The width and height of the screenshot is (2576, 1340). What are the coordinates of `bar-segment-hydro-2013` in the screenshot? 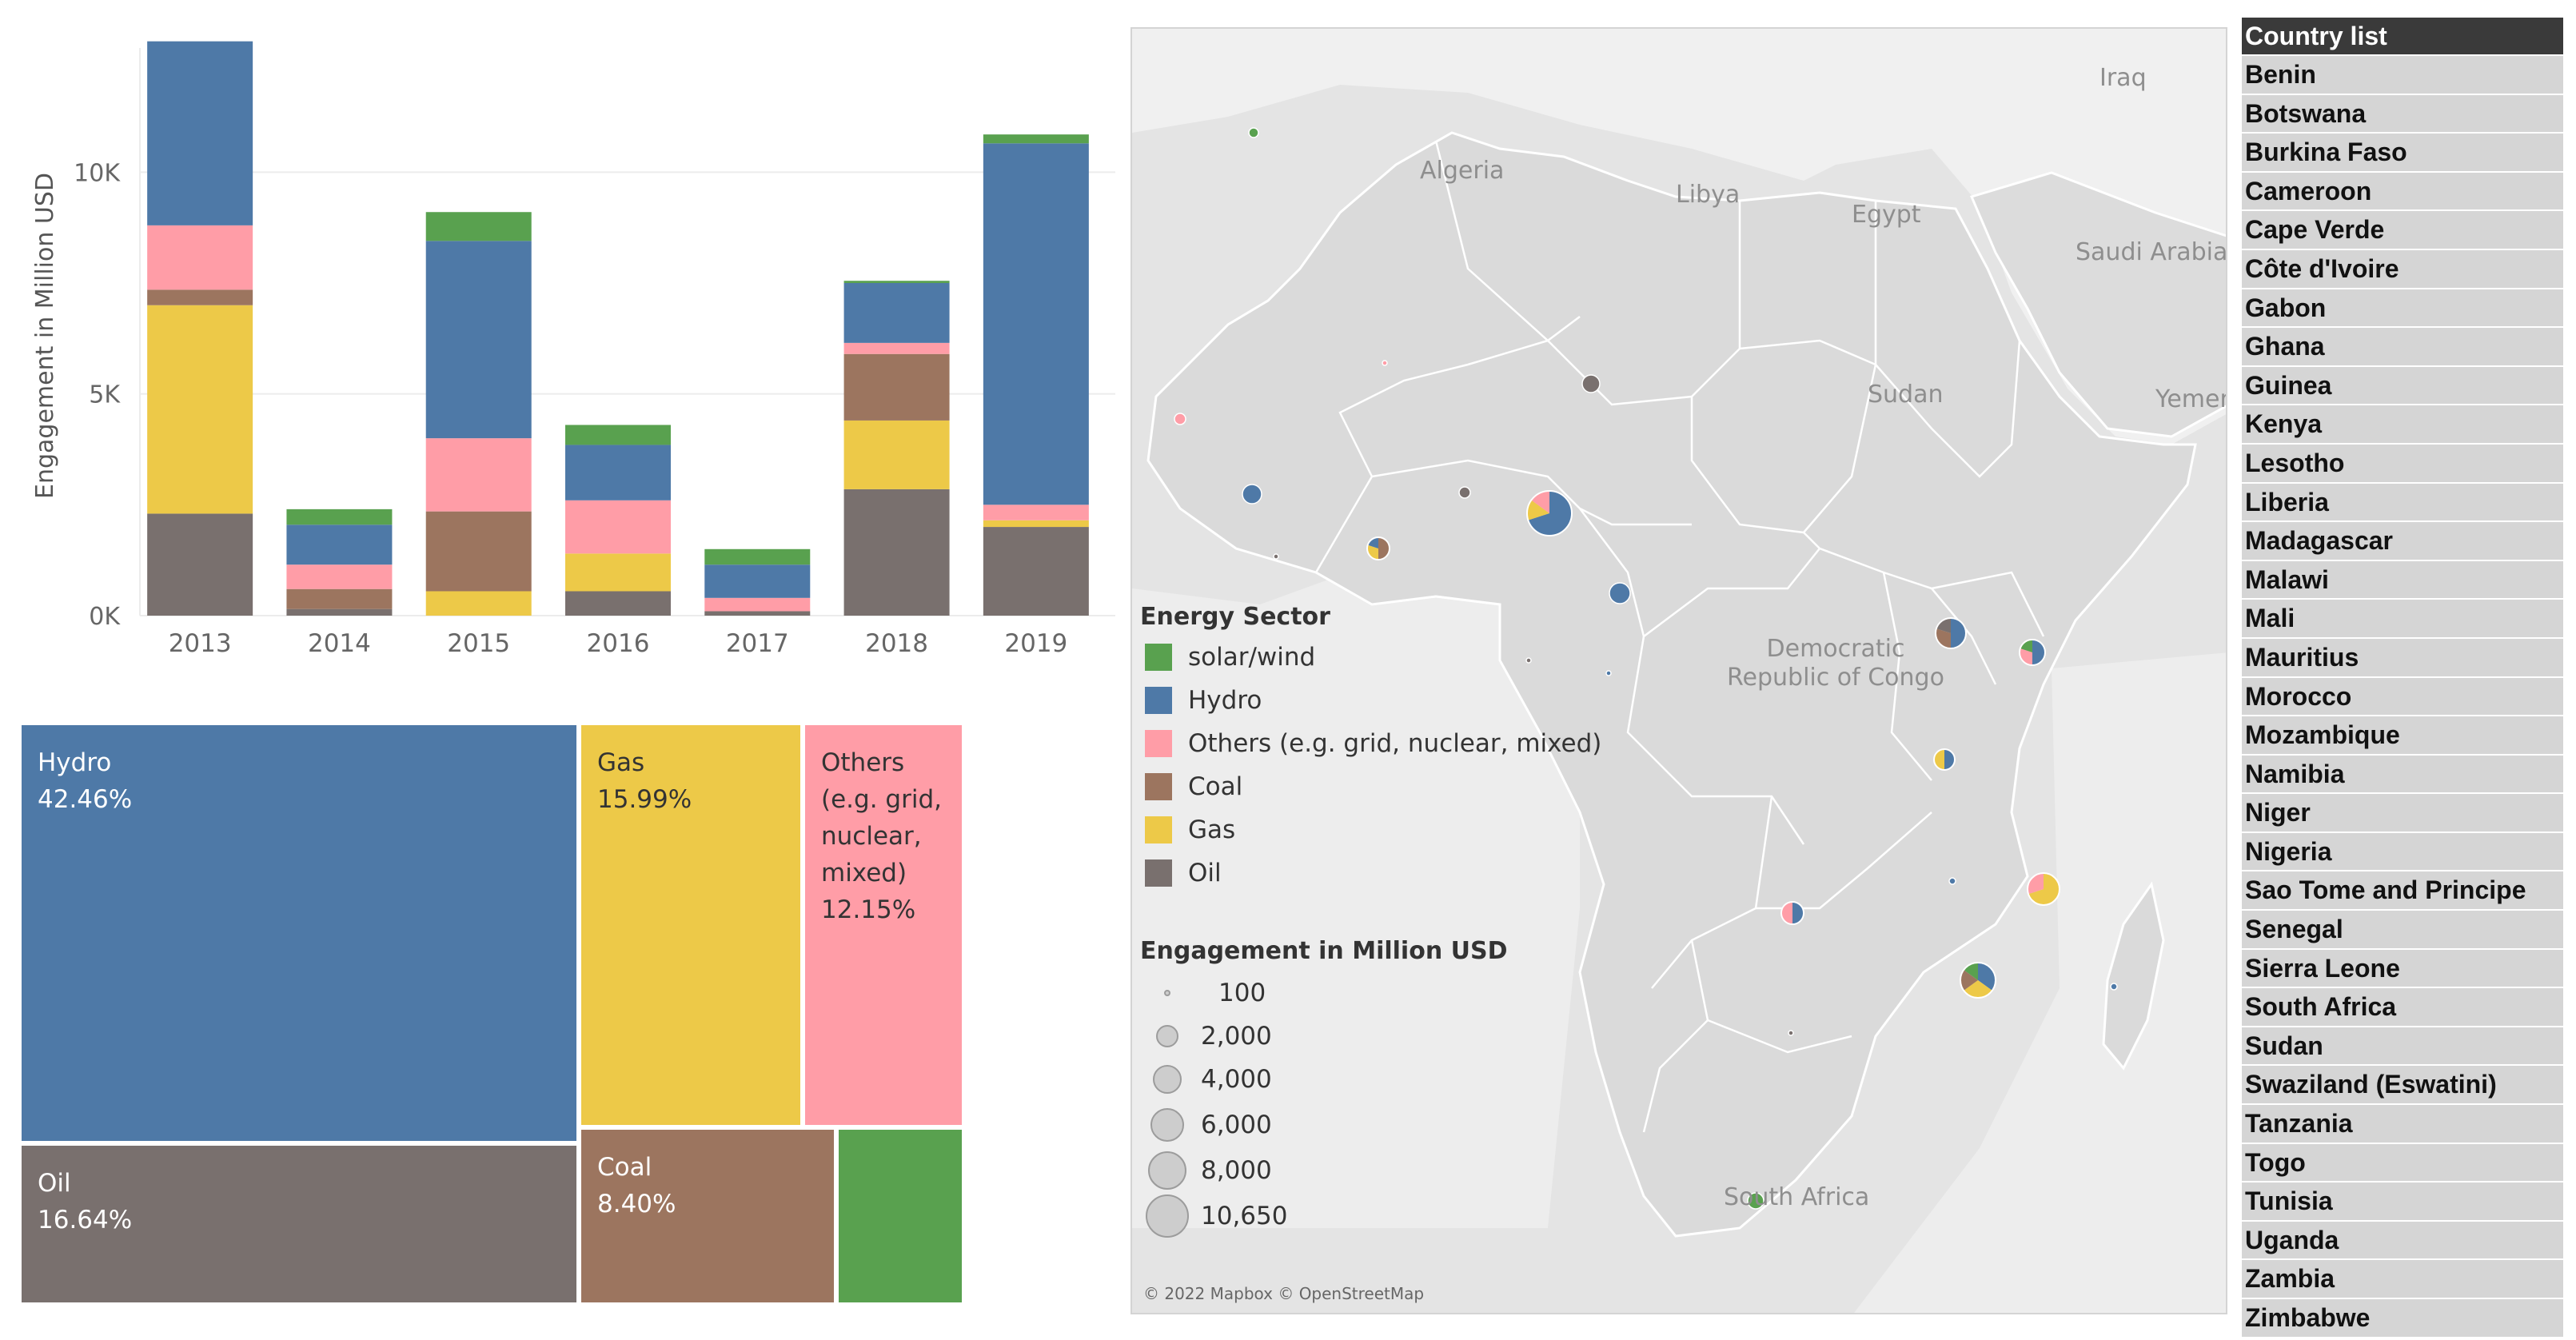 It's located at (200, 133).